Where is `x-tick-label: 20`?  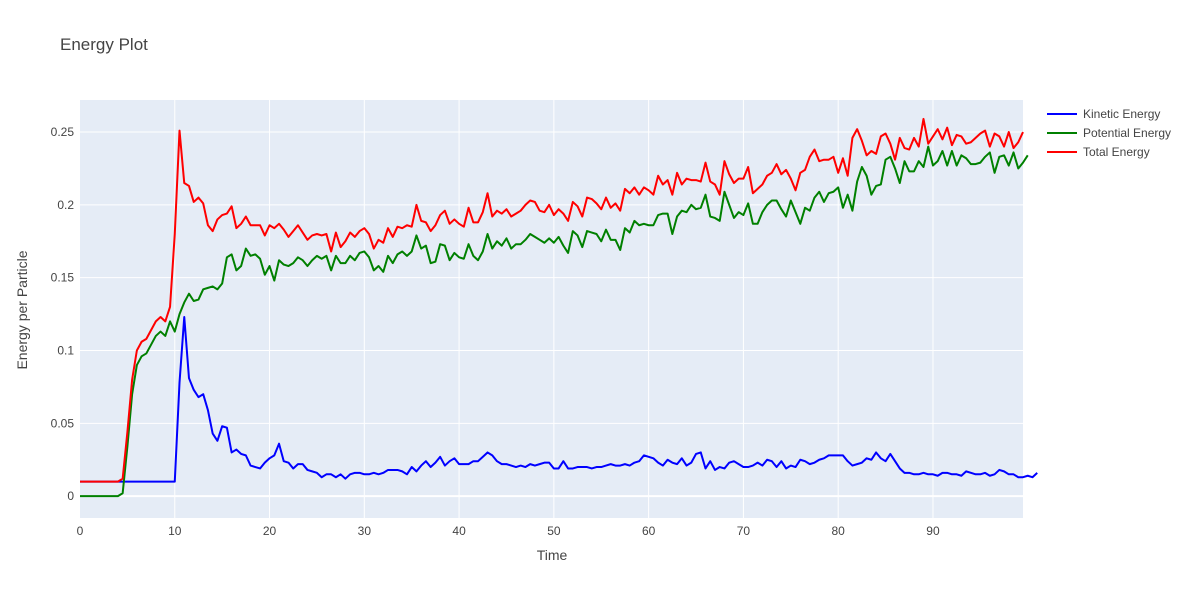
x-tick-label: 20 is located at coordinates (270, 531).